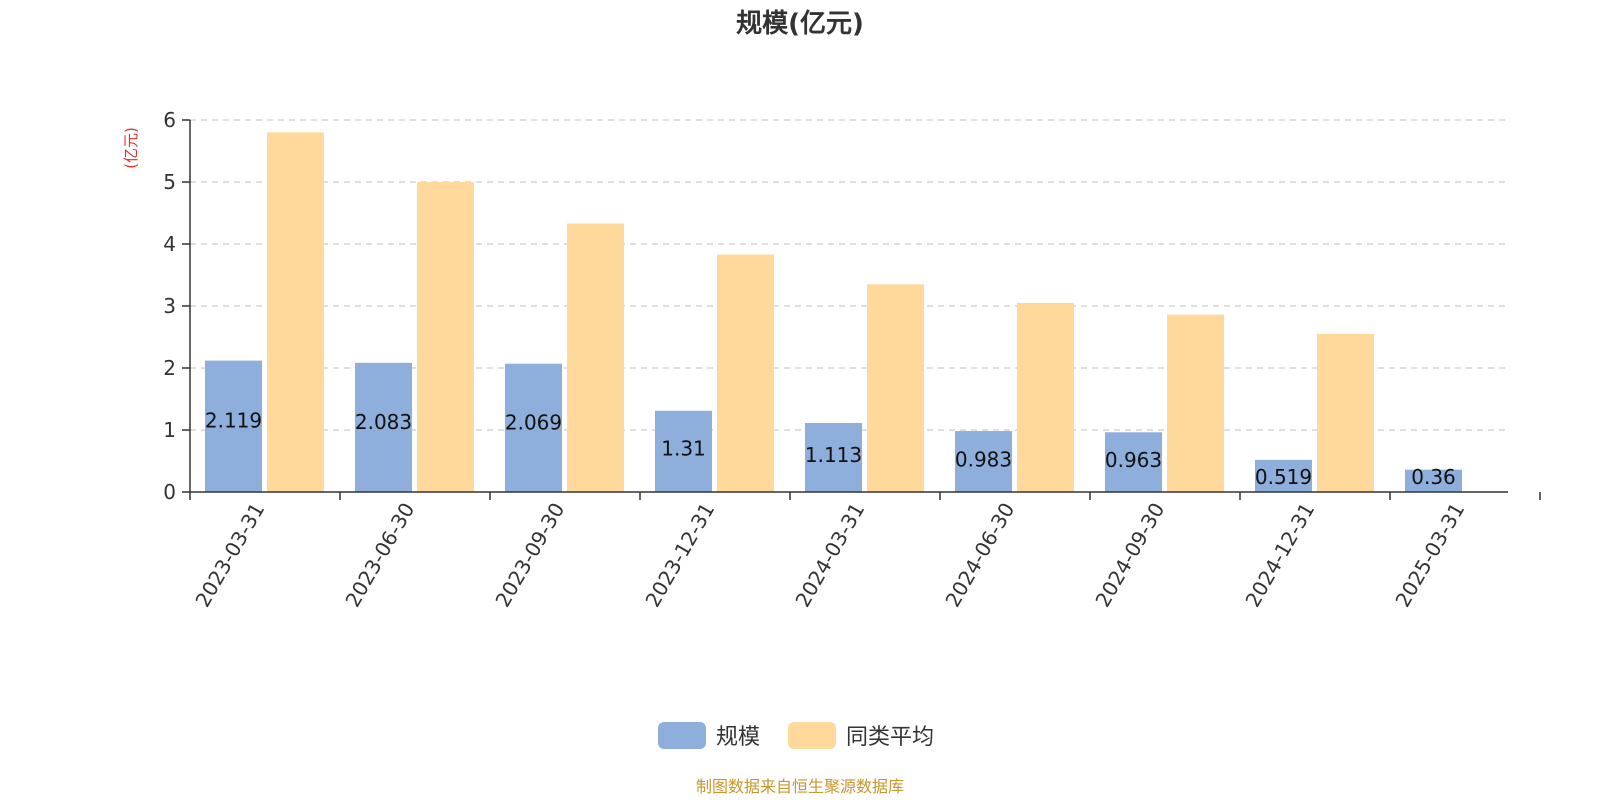 The height and width of the screenshot is (800, 1600). What do you see at coordinates (983, 459) in the screenshot?
I see `bar-value-label: 0.983` at bounding box center [983, 459].